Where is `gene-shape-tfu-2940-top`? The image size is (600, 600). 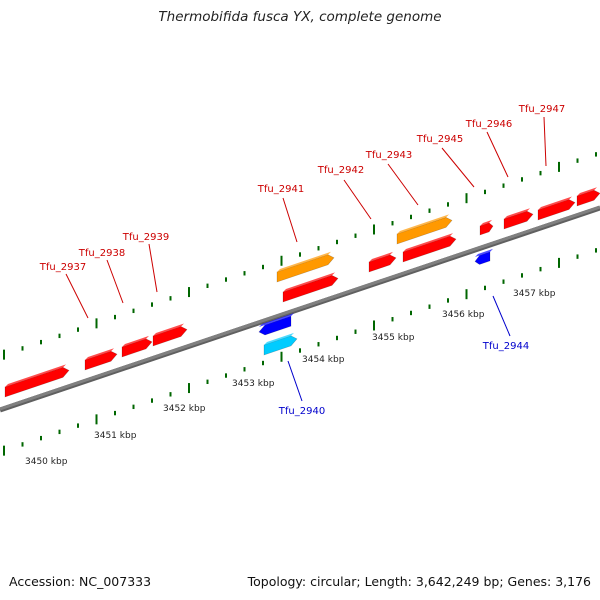
gene-shape-tfu-2940-top is located at coordinates (276, 320).